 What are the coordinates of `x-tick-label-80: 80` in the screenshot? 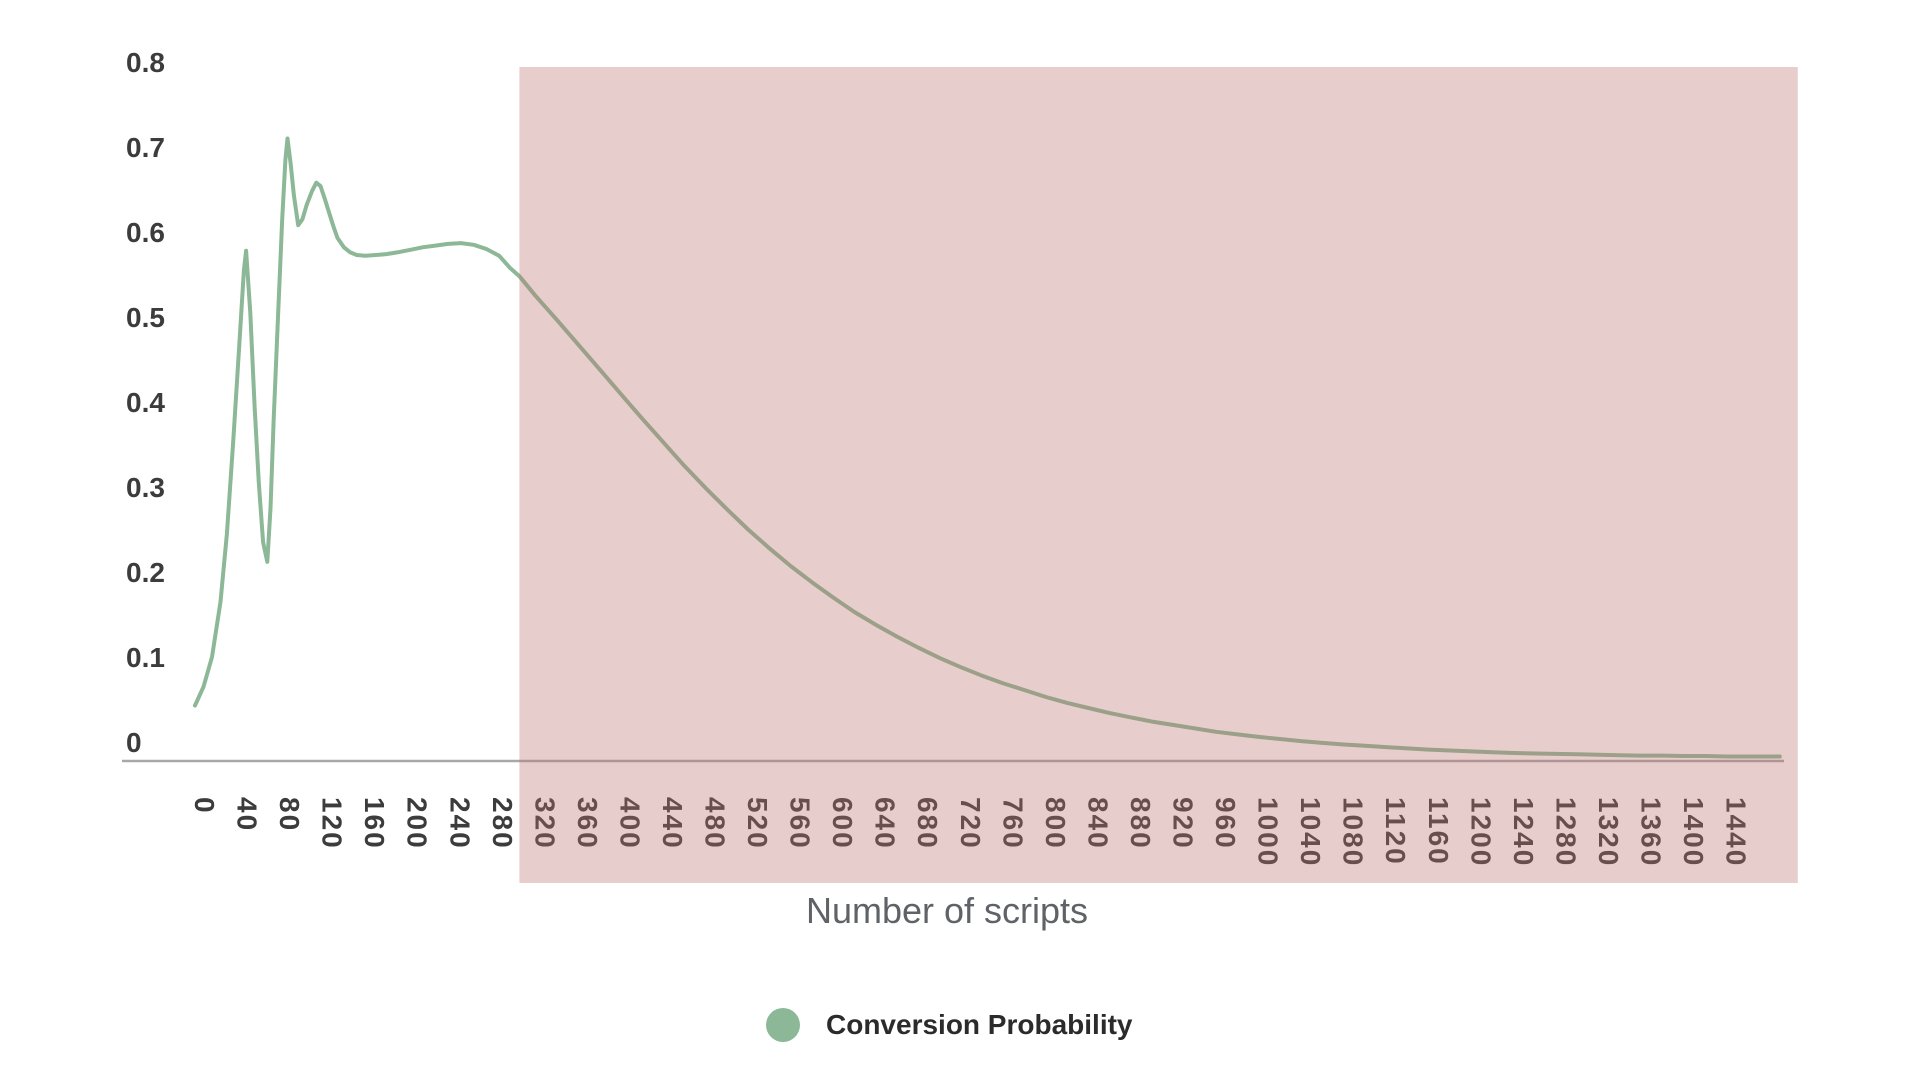 It's located at (289, 814).